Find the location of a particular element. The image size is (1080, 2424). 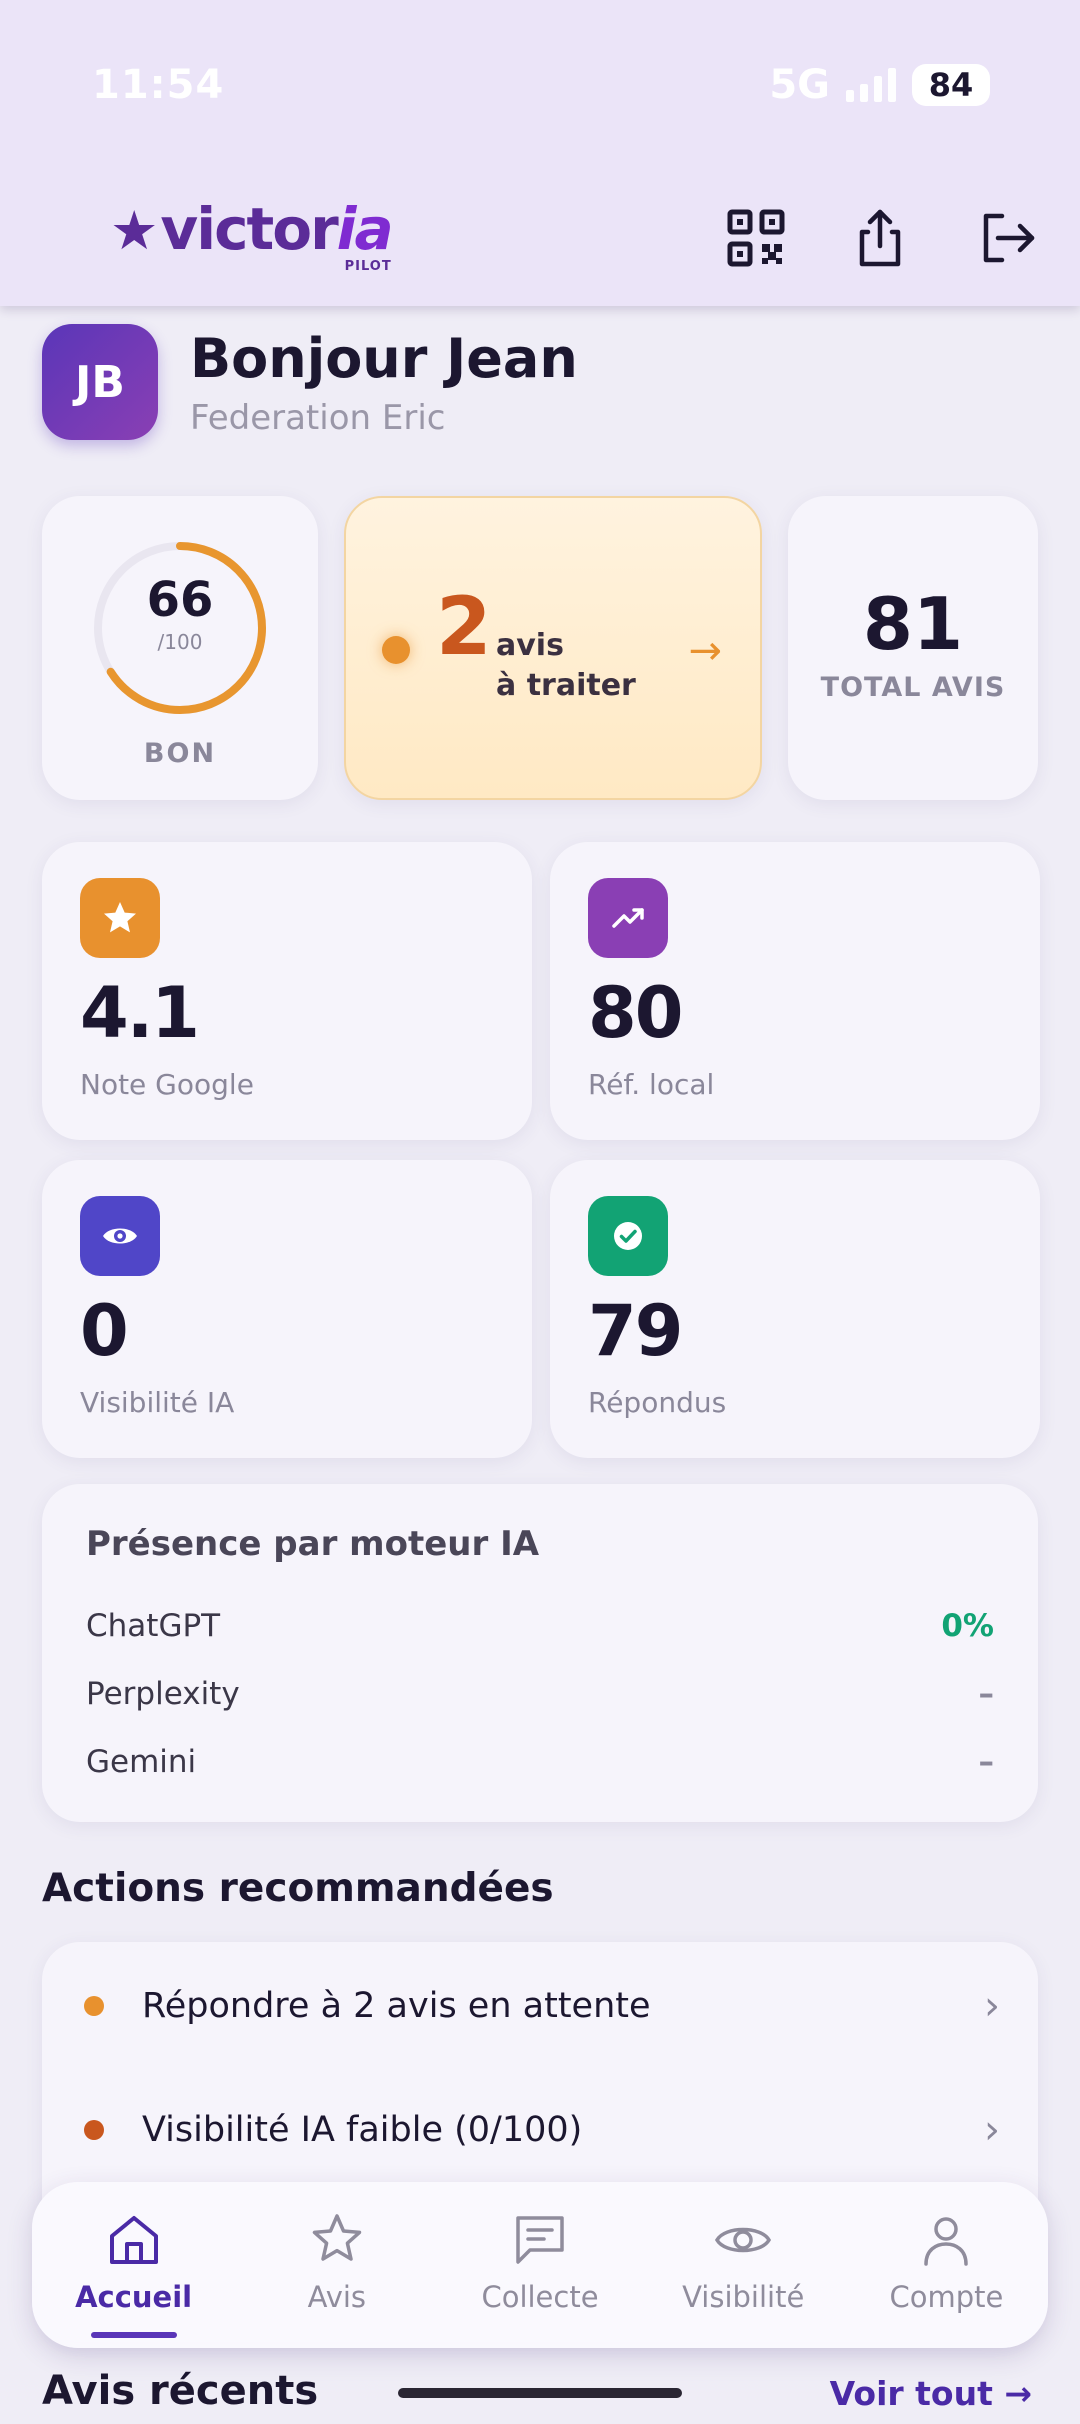

share-icon is located at coordinates (880, 238).